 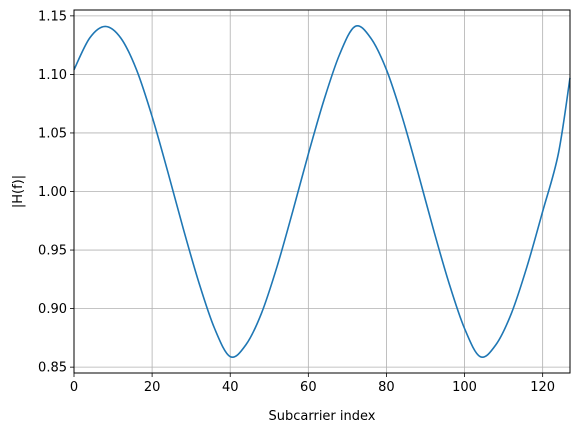 I want to click on y-tick-label: 1.15, so click(x=52, y=16).